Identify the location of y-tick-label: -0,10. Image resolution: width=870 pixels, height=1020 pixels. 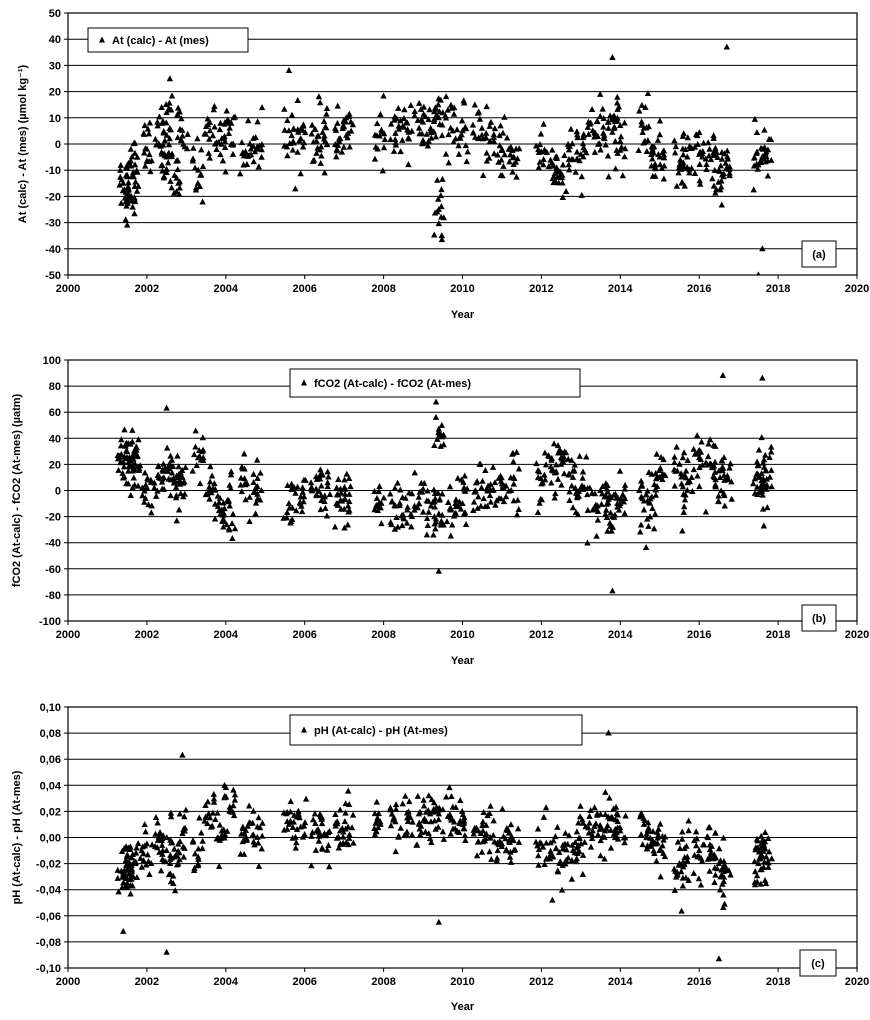
(48, 969).